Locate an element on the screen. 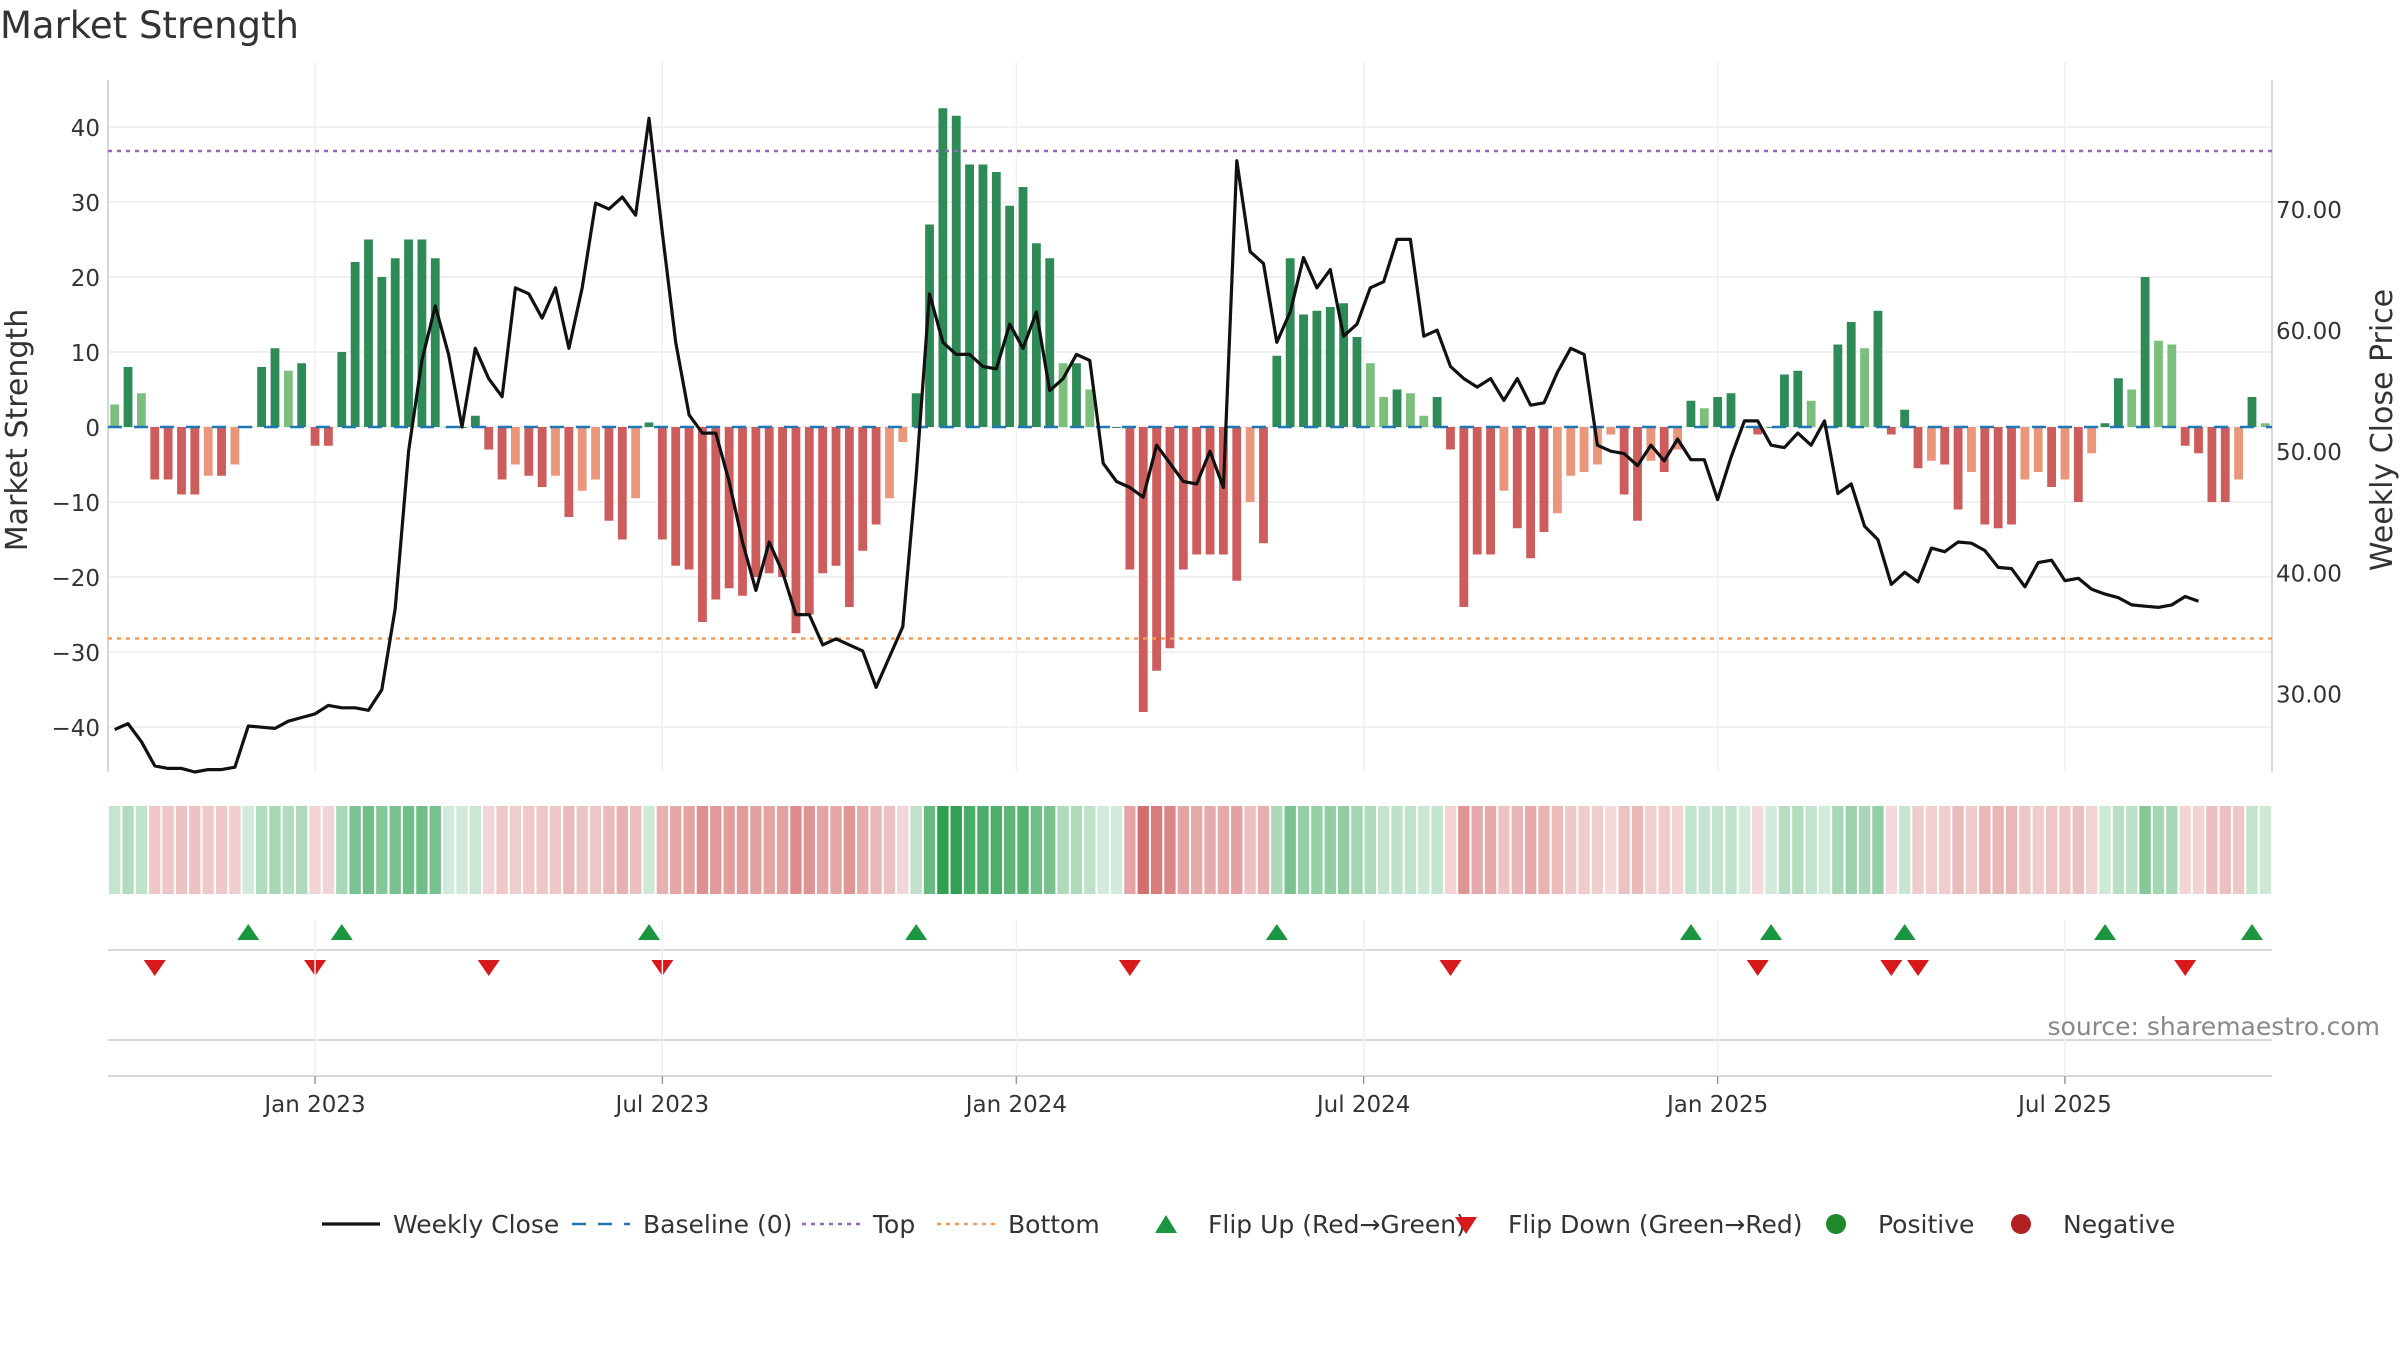  flip-down-marker is located at coordinates (1891, 968).